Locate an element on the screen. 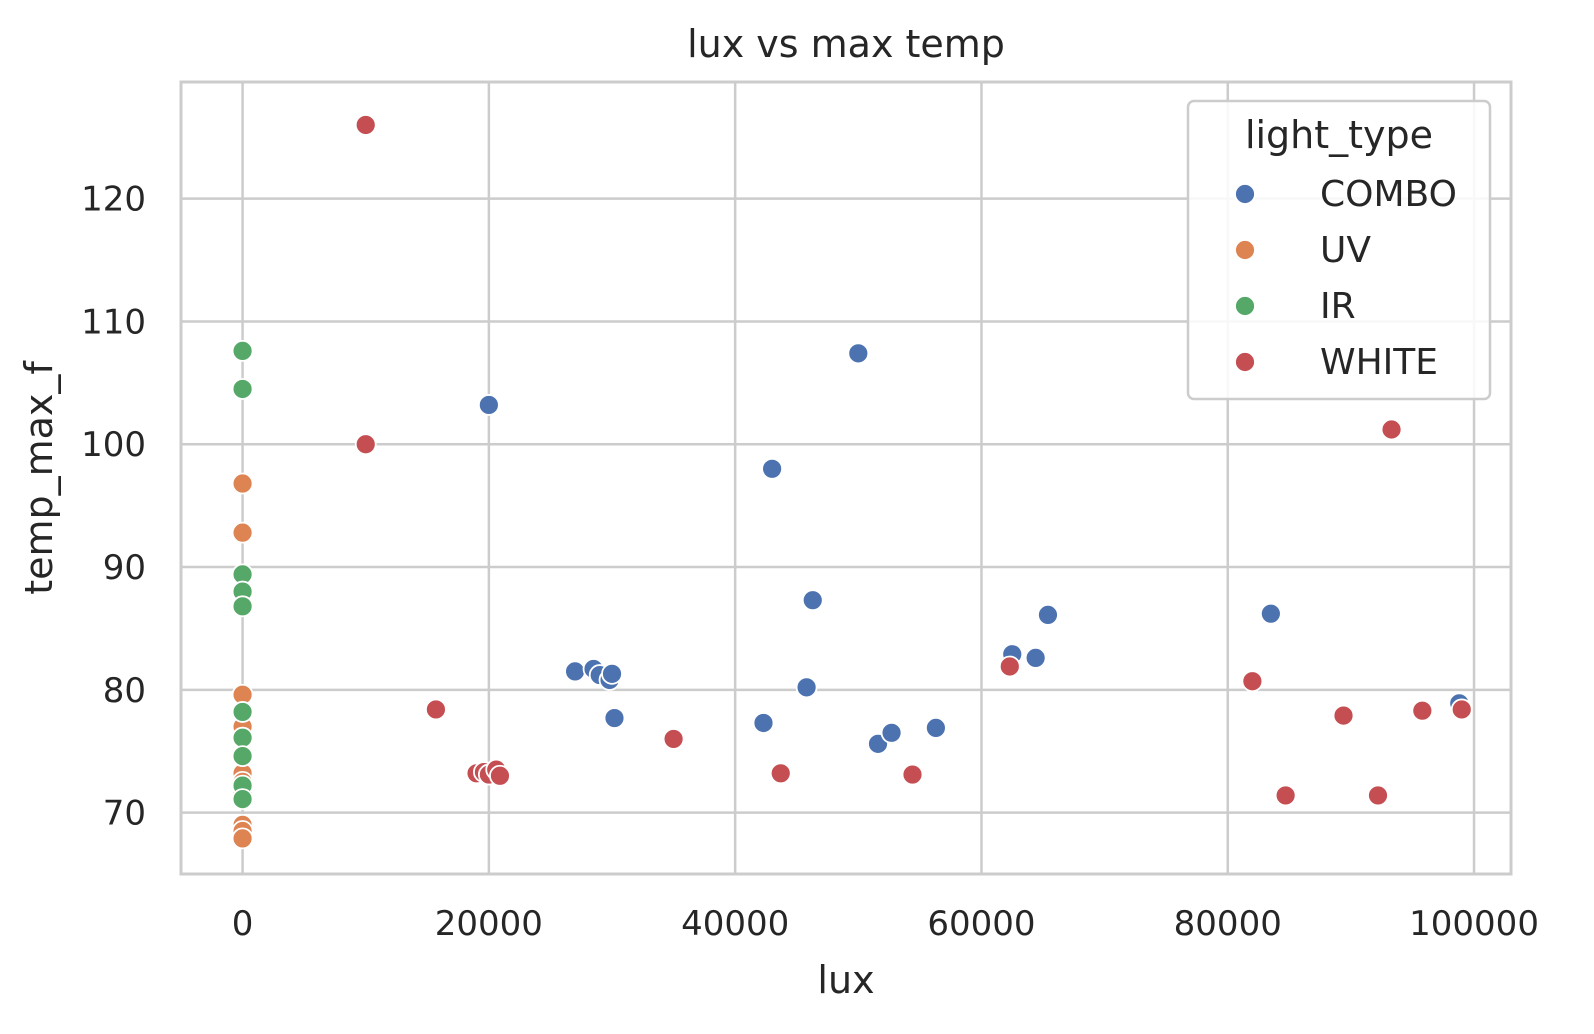  y-tick-label: 110 is located at coordinates (113, 322).